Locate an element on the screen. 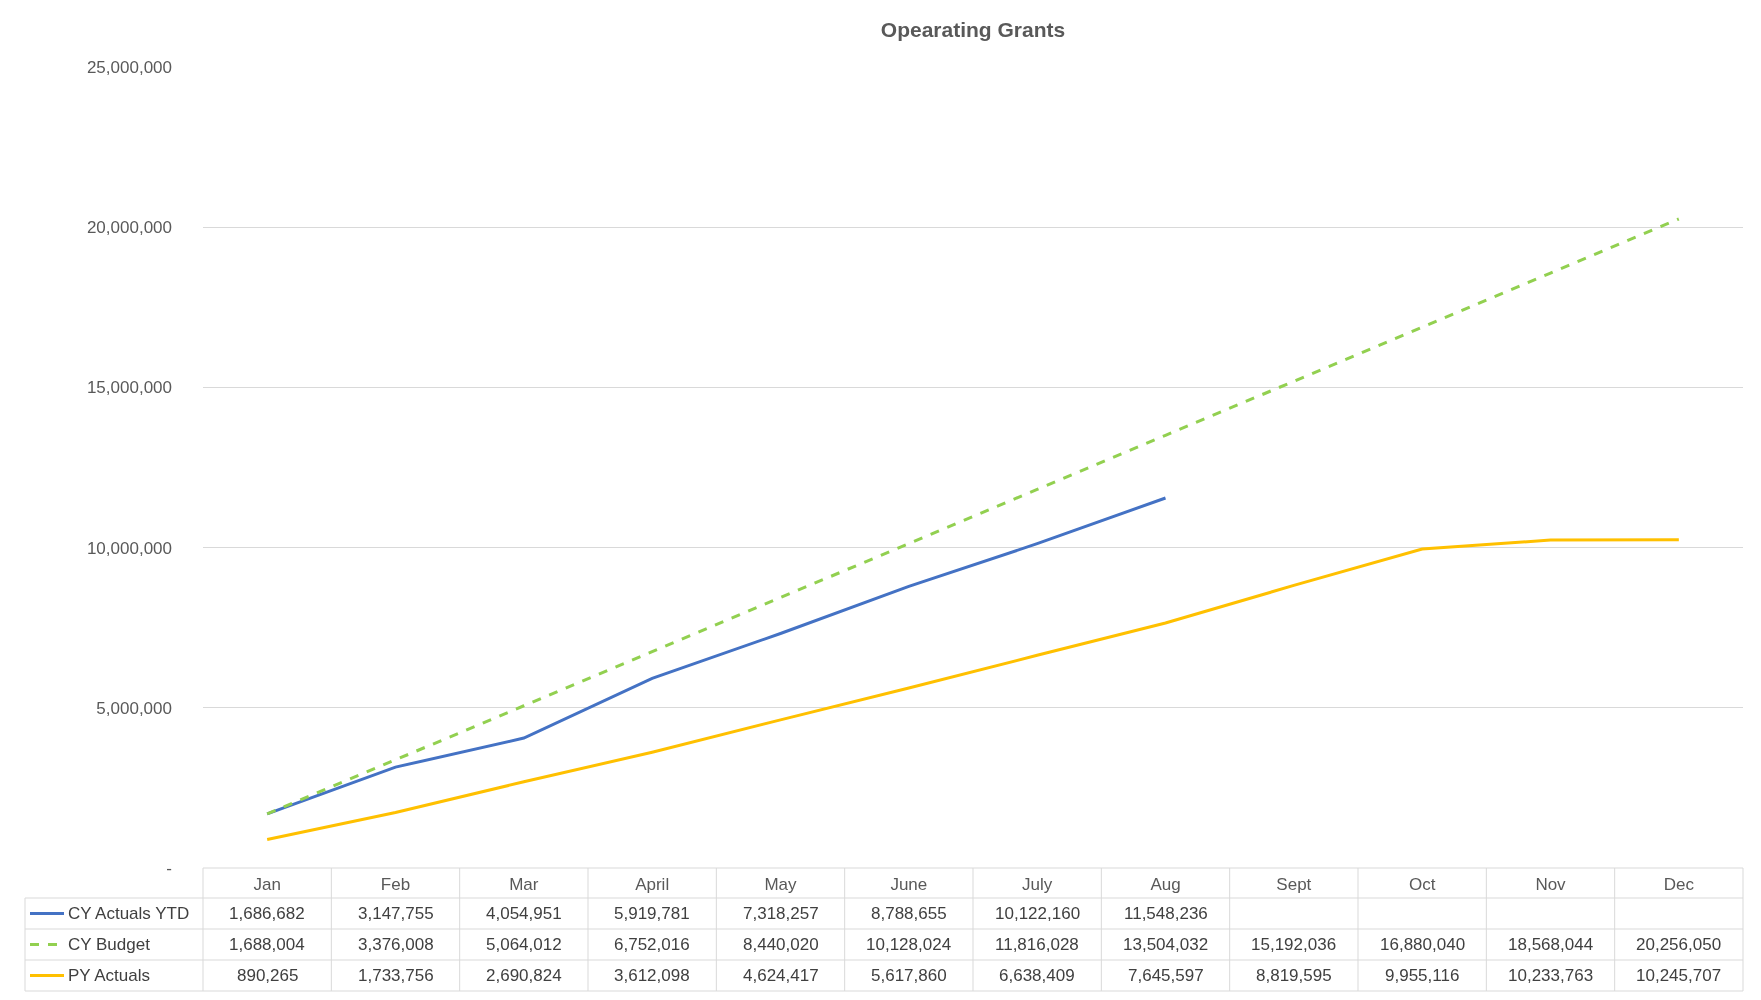  y-tick-label: 20,000,000 is located at coordinates (129, 228).